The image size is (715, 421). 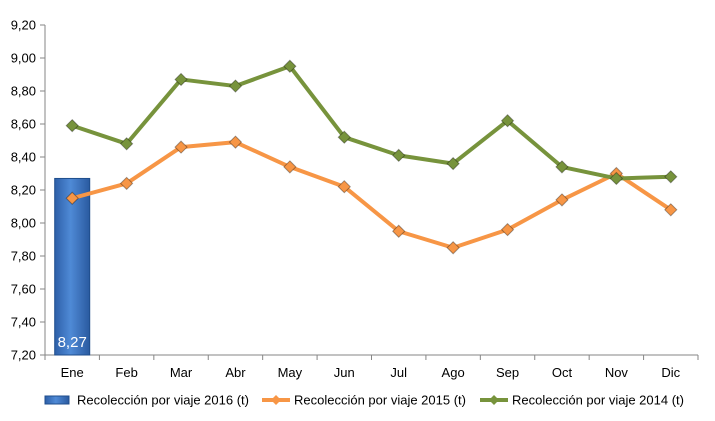 I want to click on x-tick-label: May, so click(x=290, y=372).